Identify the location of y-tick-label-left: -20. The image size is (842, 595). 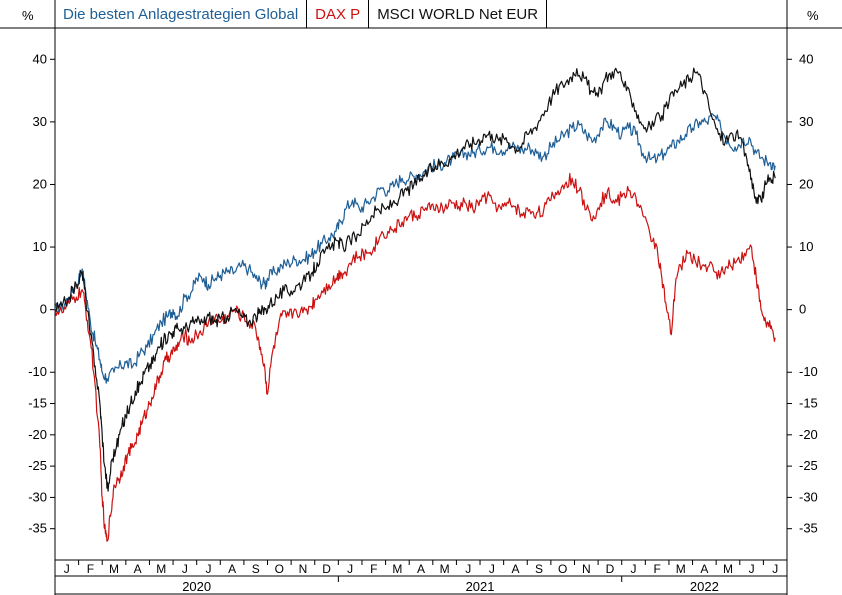
(37, 434).